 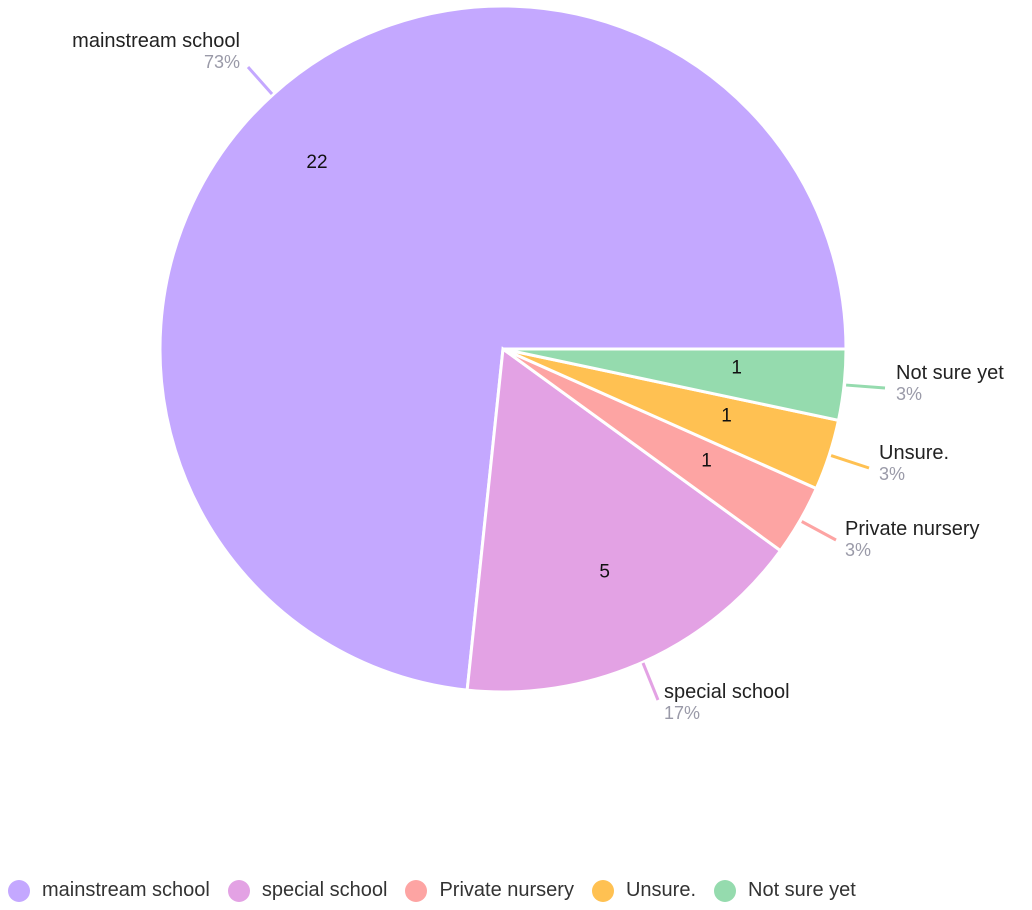 What do you see at coordinates (819, 531) in the screenshot?
I see `leader-line-private-nursery` at bounding box center [819, 531].